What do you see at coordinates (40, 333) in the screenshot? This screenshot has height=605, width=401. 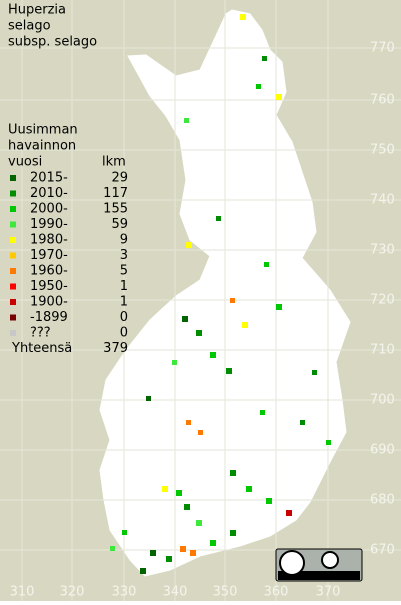 I see `legend-label: ???` at bounding box center [40, 333].